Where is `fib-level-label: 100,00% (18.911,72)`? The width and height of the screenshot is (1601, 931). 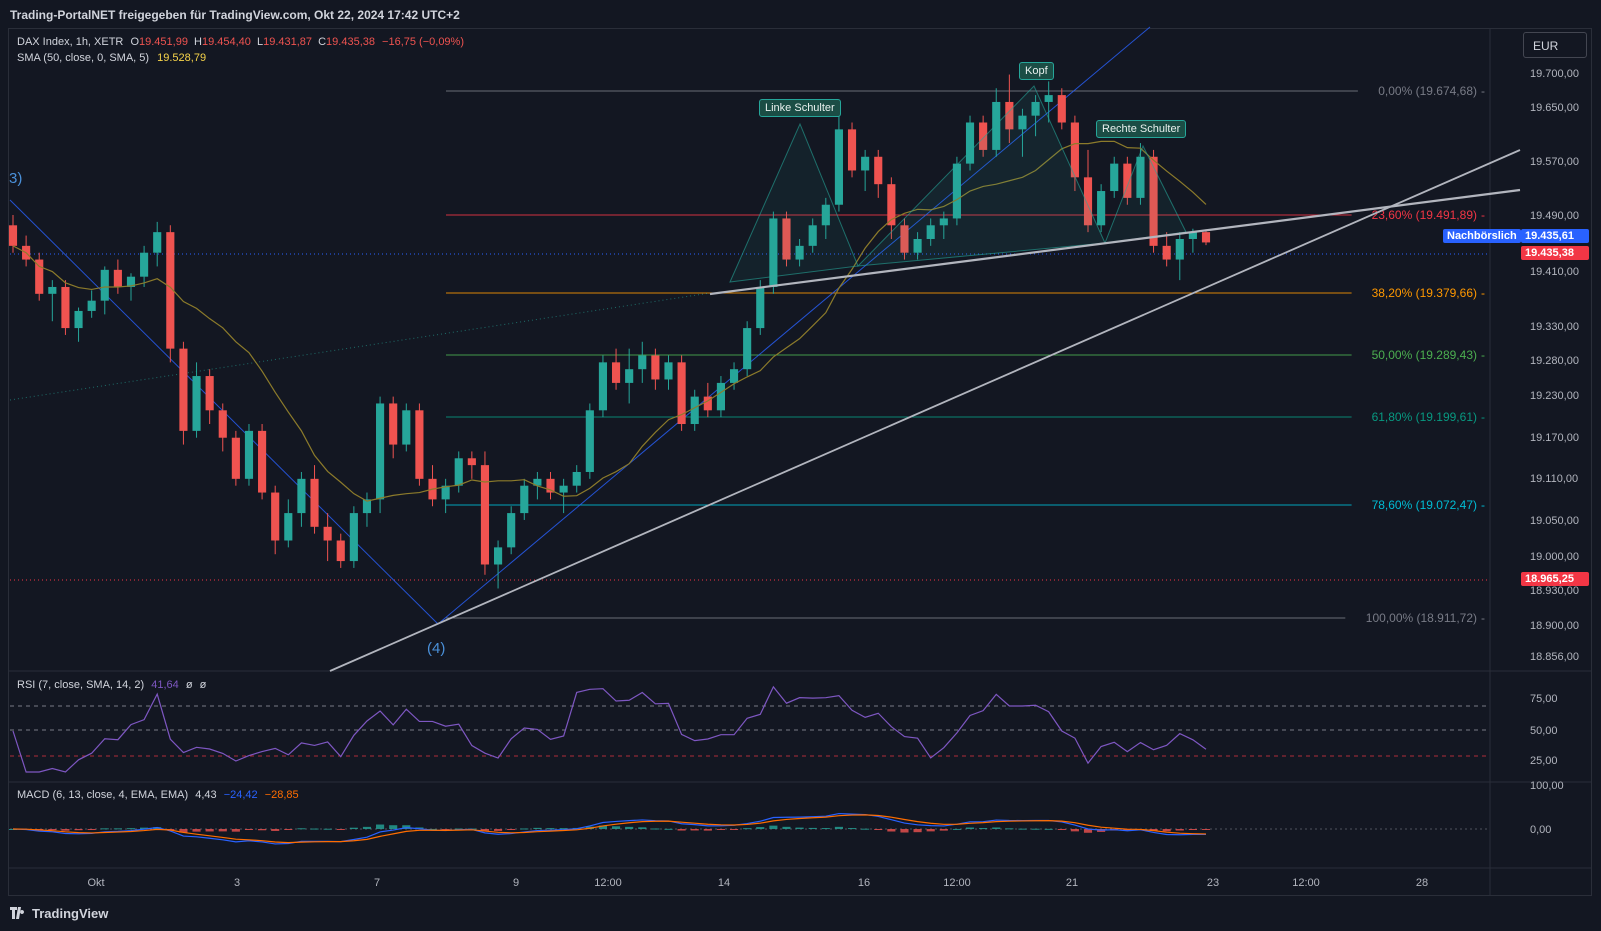 fib-level-label: 100,00% (18.911,72) is located at coordinates (1421, 618).